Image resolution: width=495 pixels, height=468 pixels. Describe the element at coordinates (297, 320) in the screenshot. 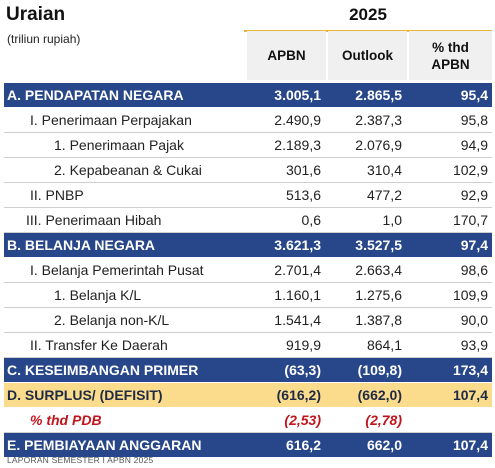

I see `cell-apbn: 1.541,4` at that location.